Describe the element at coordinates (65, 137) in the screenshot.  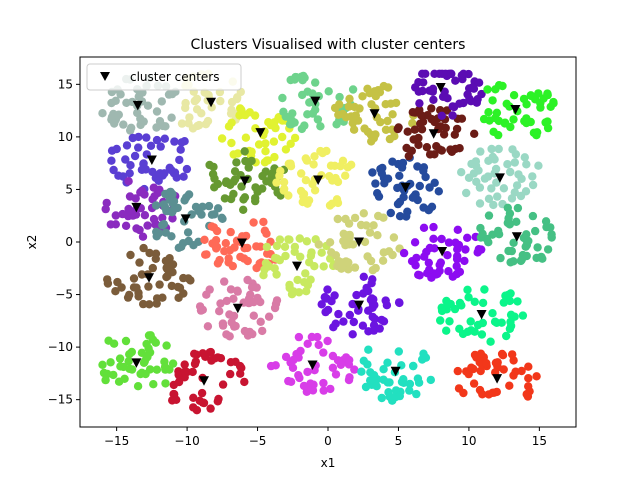
I see `y-tick-label: 10` at that location.